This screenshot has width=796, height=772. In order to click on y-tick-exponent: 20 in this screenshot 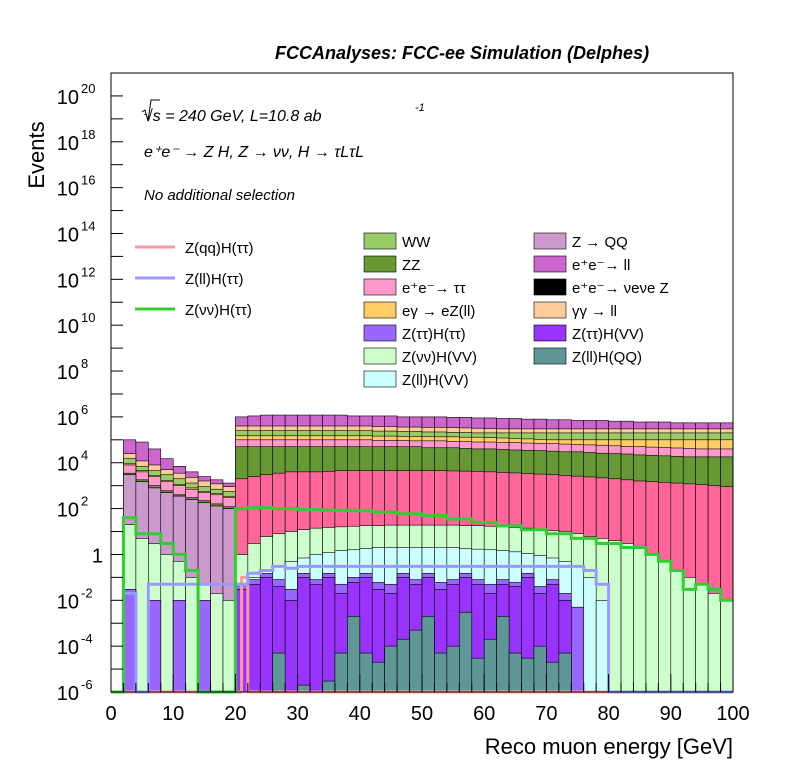, I will do `click(88, 88)`.